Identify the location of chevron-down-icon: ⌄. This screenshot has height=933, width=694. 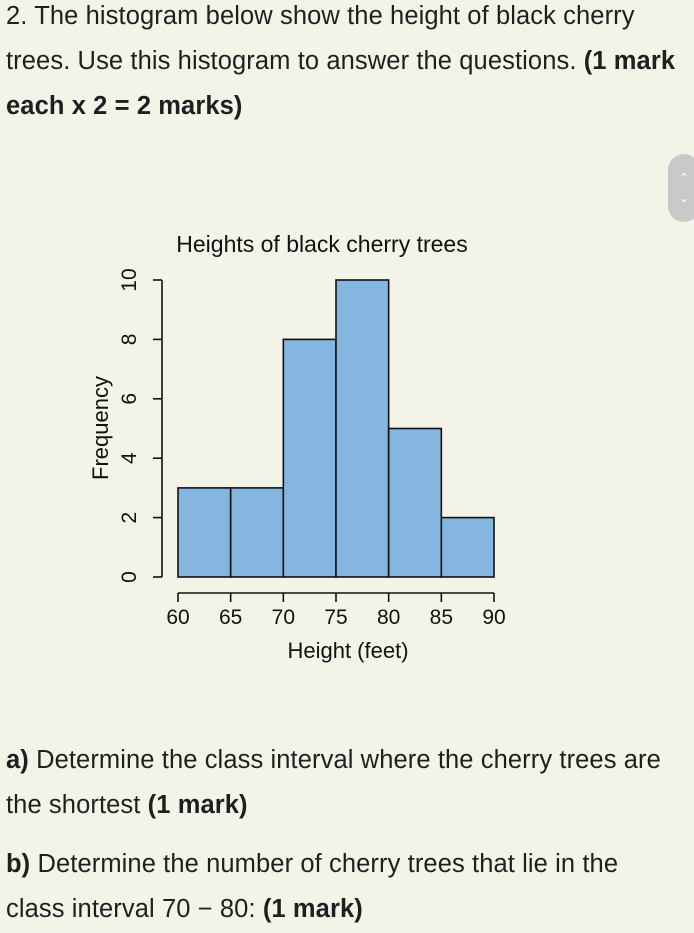
(684, 198).